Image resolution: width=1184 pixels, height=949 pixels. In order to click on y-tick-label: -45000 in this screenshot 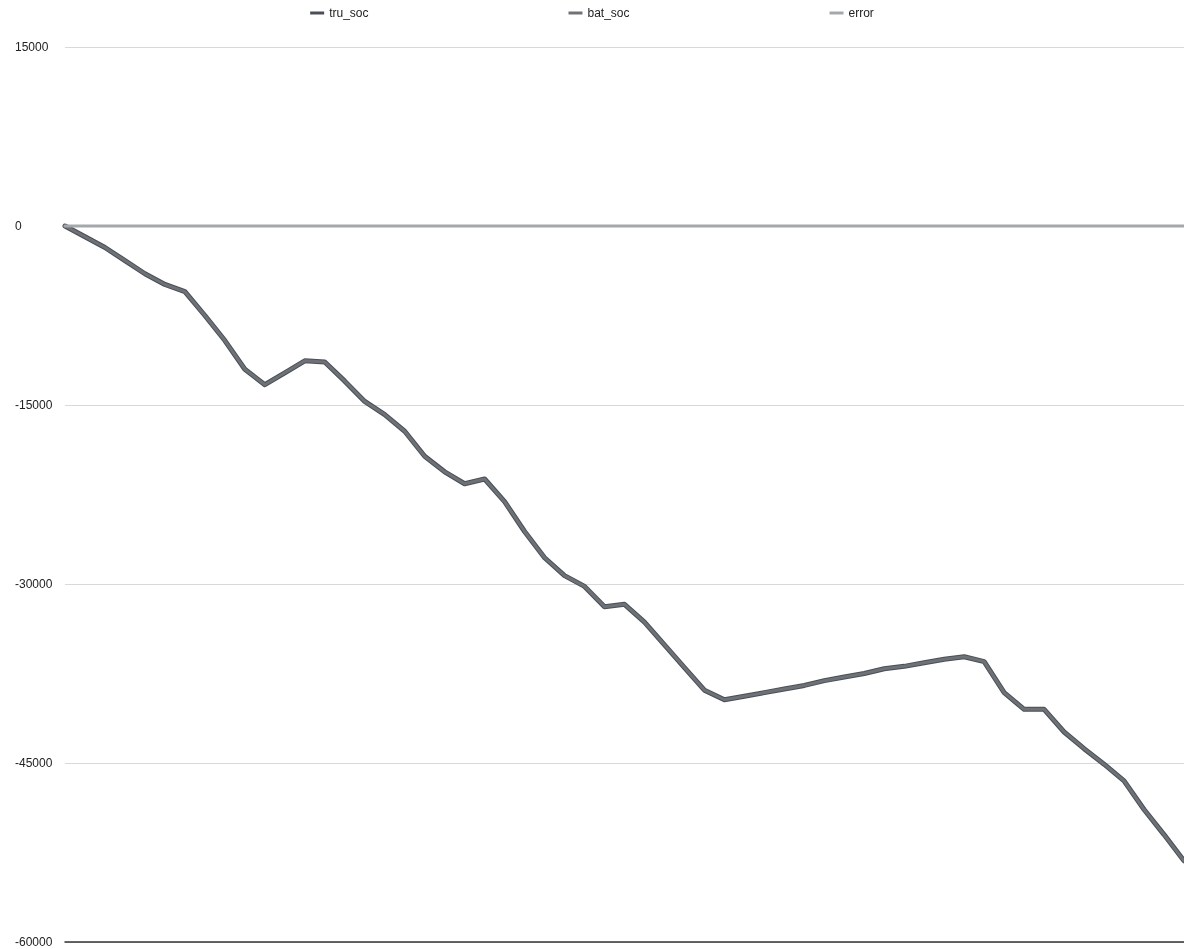, I will do `click(34, 763)`.